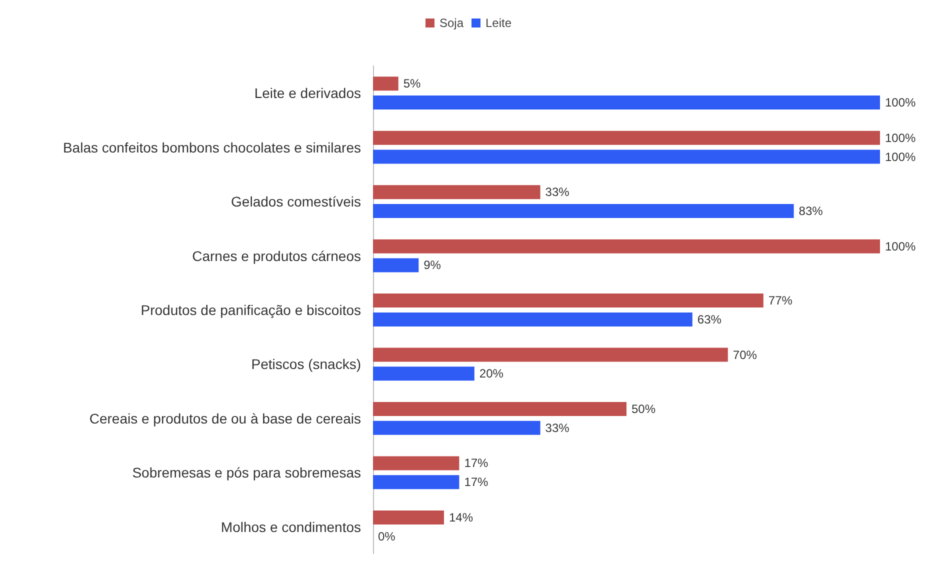 Image resolution: width=937 pixels, height=562 pixels. I want to click on data-label: 14%, so click(461, 517).